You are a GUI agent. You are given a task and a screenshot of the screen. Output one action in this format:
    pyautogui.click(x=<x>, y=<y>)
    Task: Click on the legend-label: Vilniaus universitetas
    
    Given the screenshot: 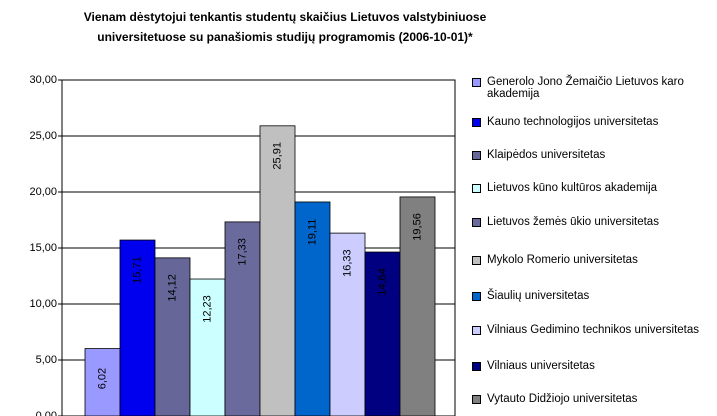 What is the action you would take?
    pyautogui.click(x=541, y=366)
    